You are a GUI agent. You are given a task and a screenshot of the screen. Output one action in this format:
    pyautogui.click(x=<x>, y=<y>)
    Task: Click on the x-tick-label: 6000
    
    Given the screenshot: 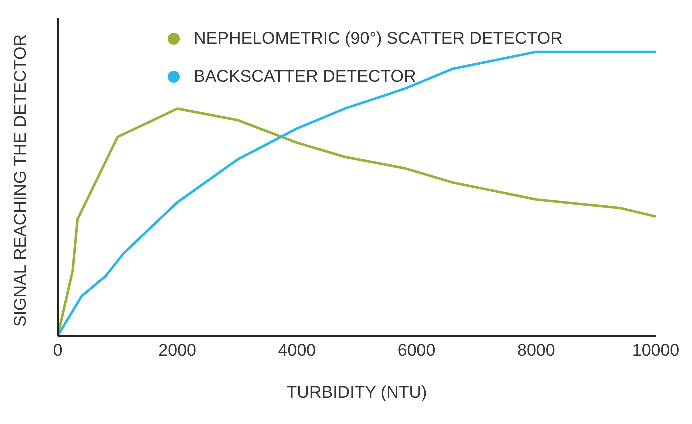 What is the action you would take?
    pyautogui.click(x=417, y=350)
    